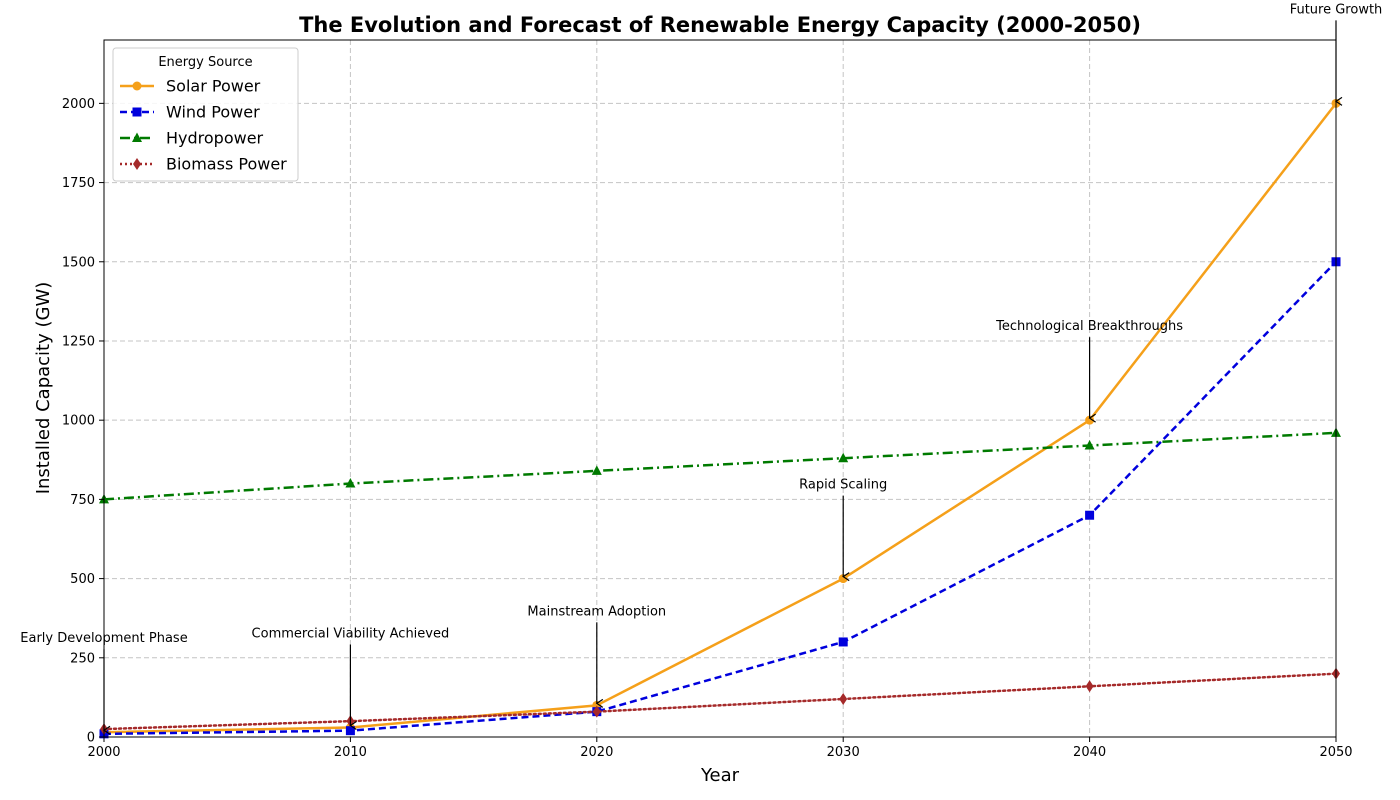  I want to click on series-line-hydropower, so click(720, 466).